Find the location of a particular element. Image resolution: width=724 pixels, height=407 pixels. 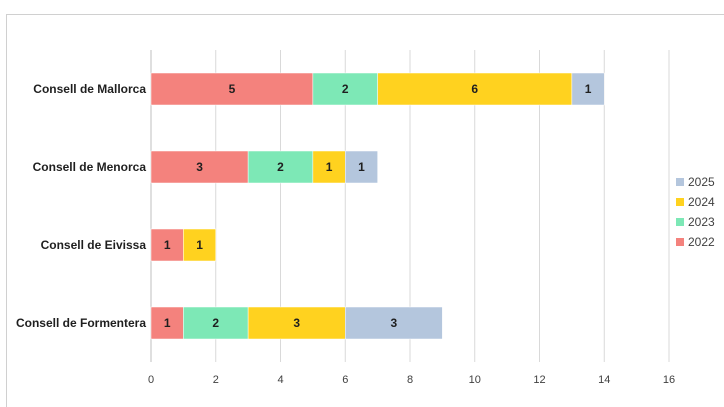

x-tick-label: 6 is located at coordinates (345, 380).